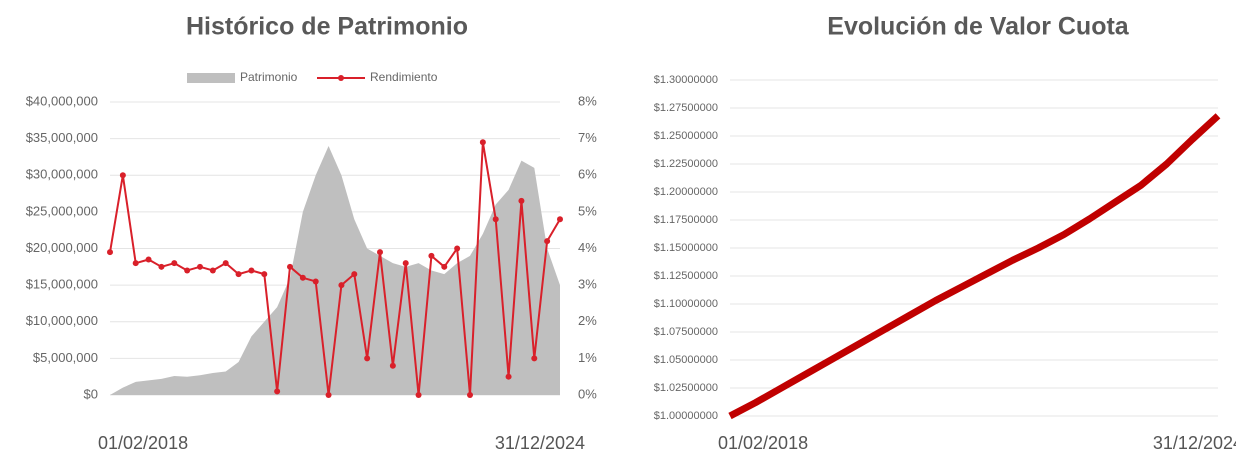  I want to click on y2-tick-label: 6%, so click(587, 174).